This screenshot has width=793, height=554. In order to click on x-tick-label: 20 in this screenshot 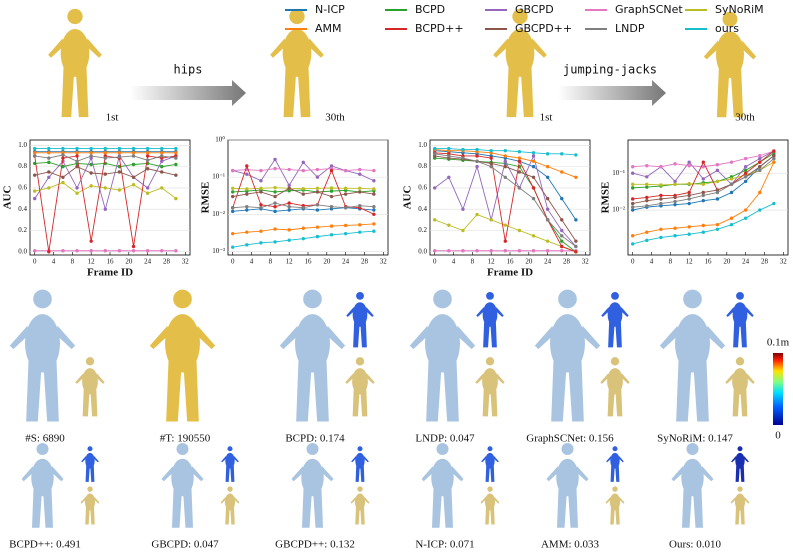, I will do `click(327, 262)`.